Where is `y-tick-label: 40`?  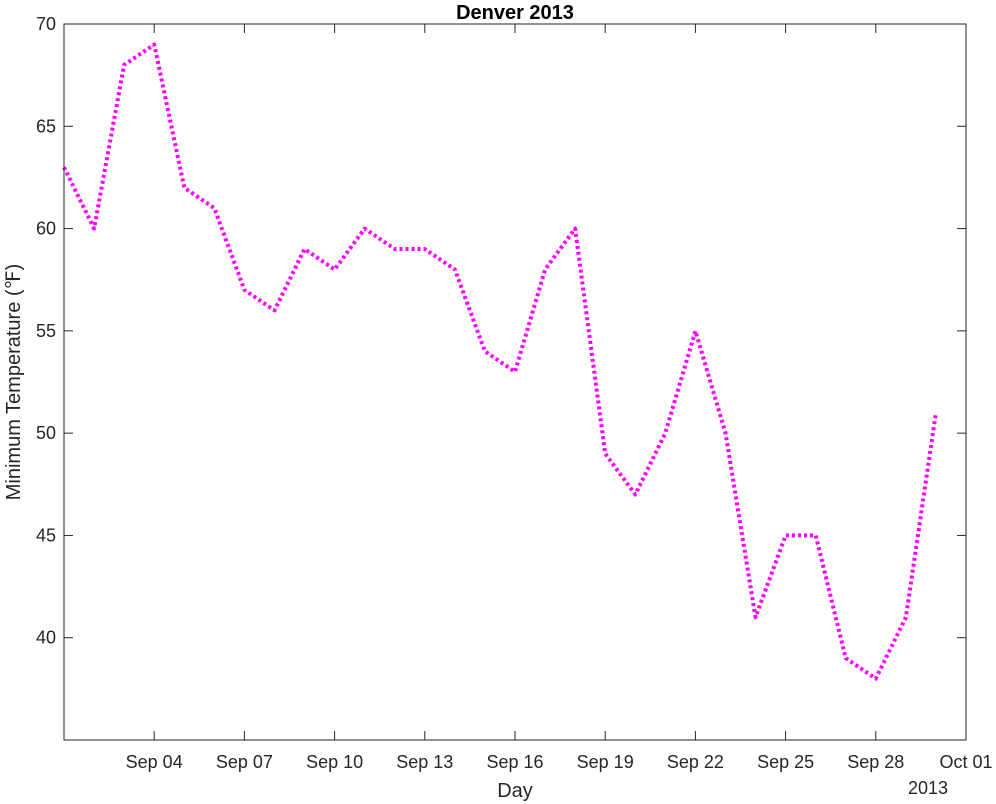 y-tick-label: 40 is located at coordinates (46, 638).